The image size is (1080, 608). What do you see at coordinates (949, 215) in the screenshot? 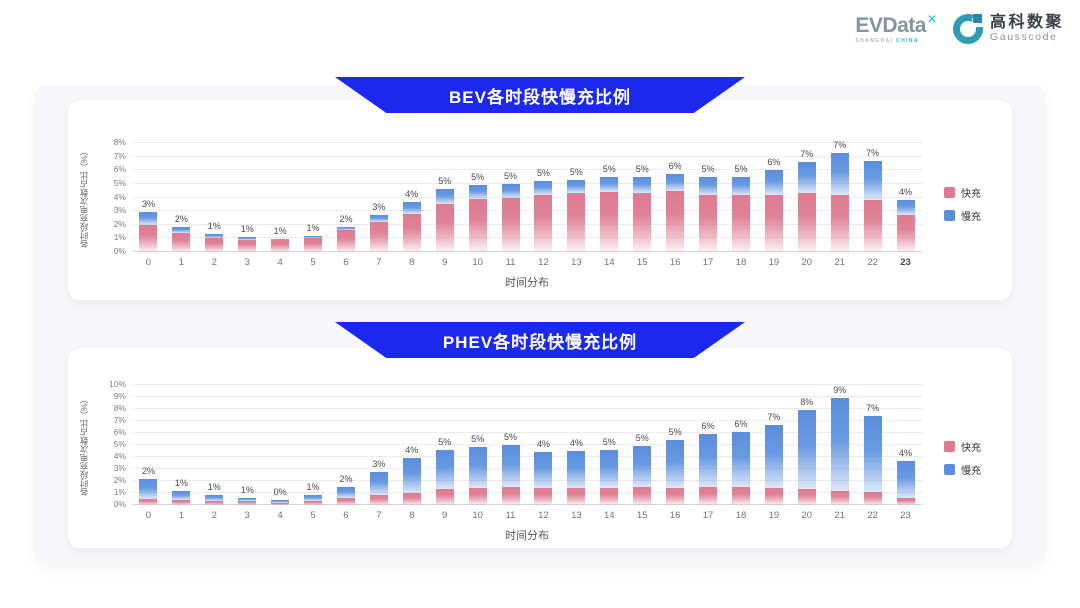
I see `slow-charge-swatch-icon` at bounding box center [949, 215].